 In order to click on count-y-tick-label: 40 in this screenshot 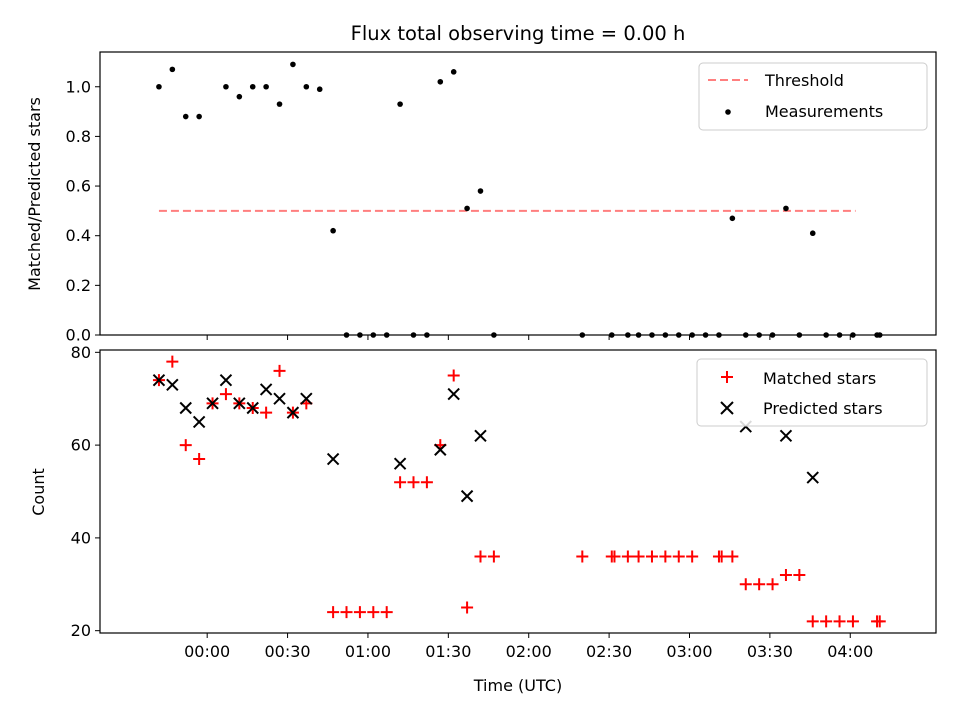, I will do `click(81, 537)`.